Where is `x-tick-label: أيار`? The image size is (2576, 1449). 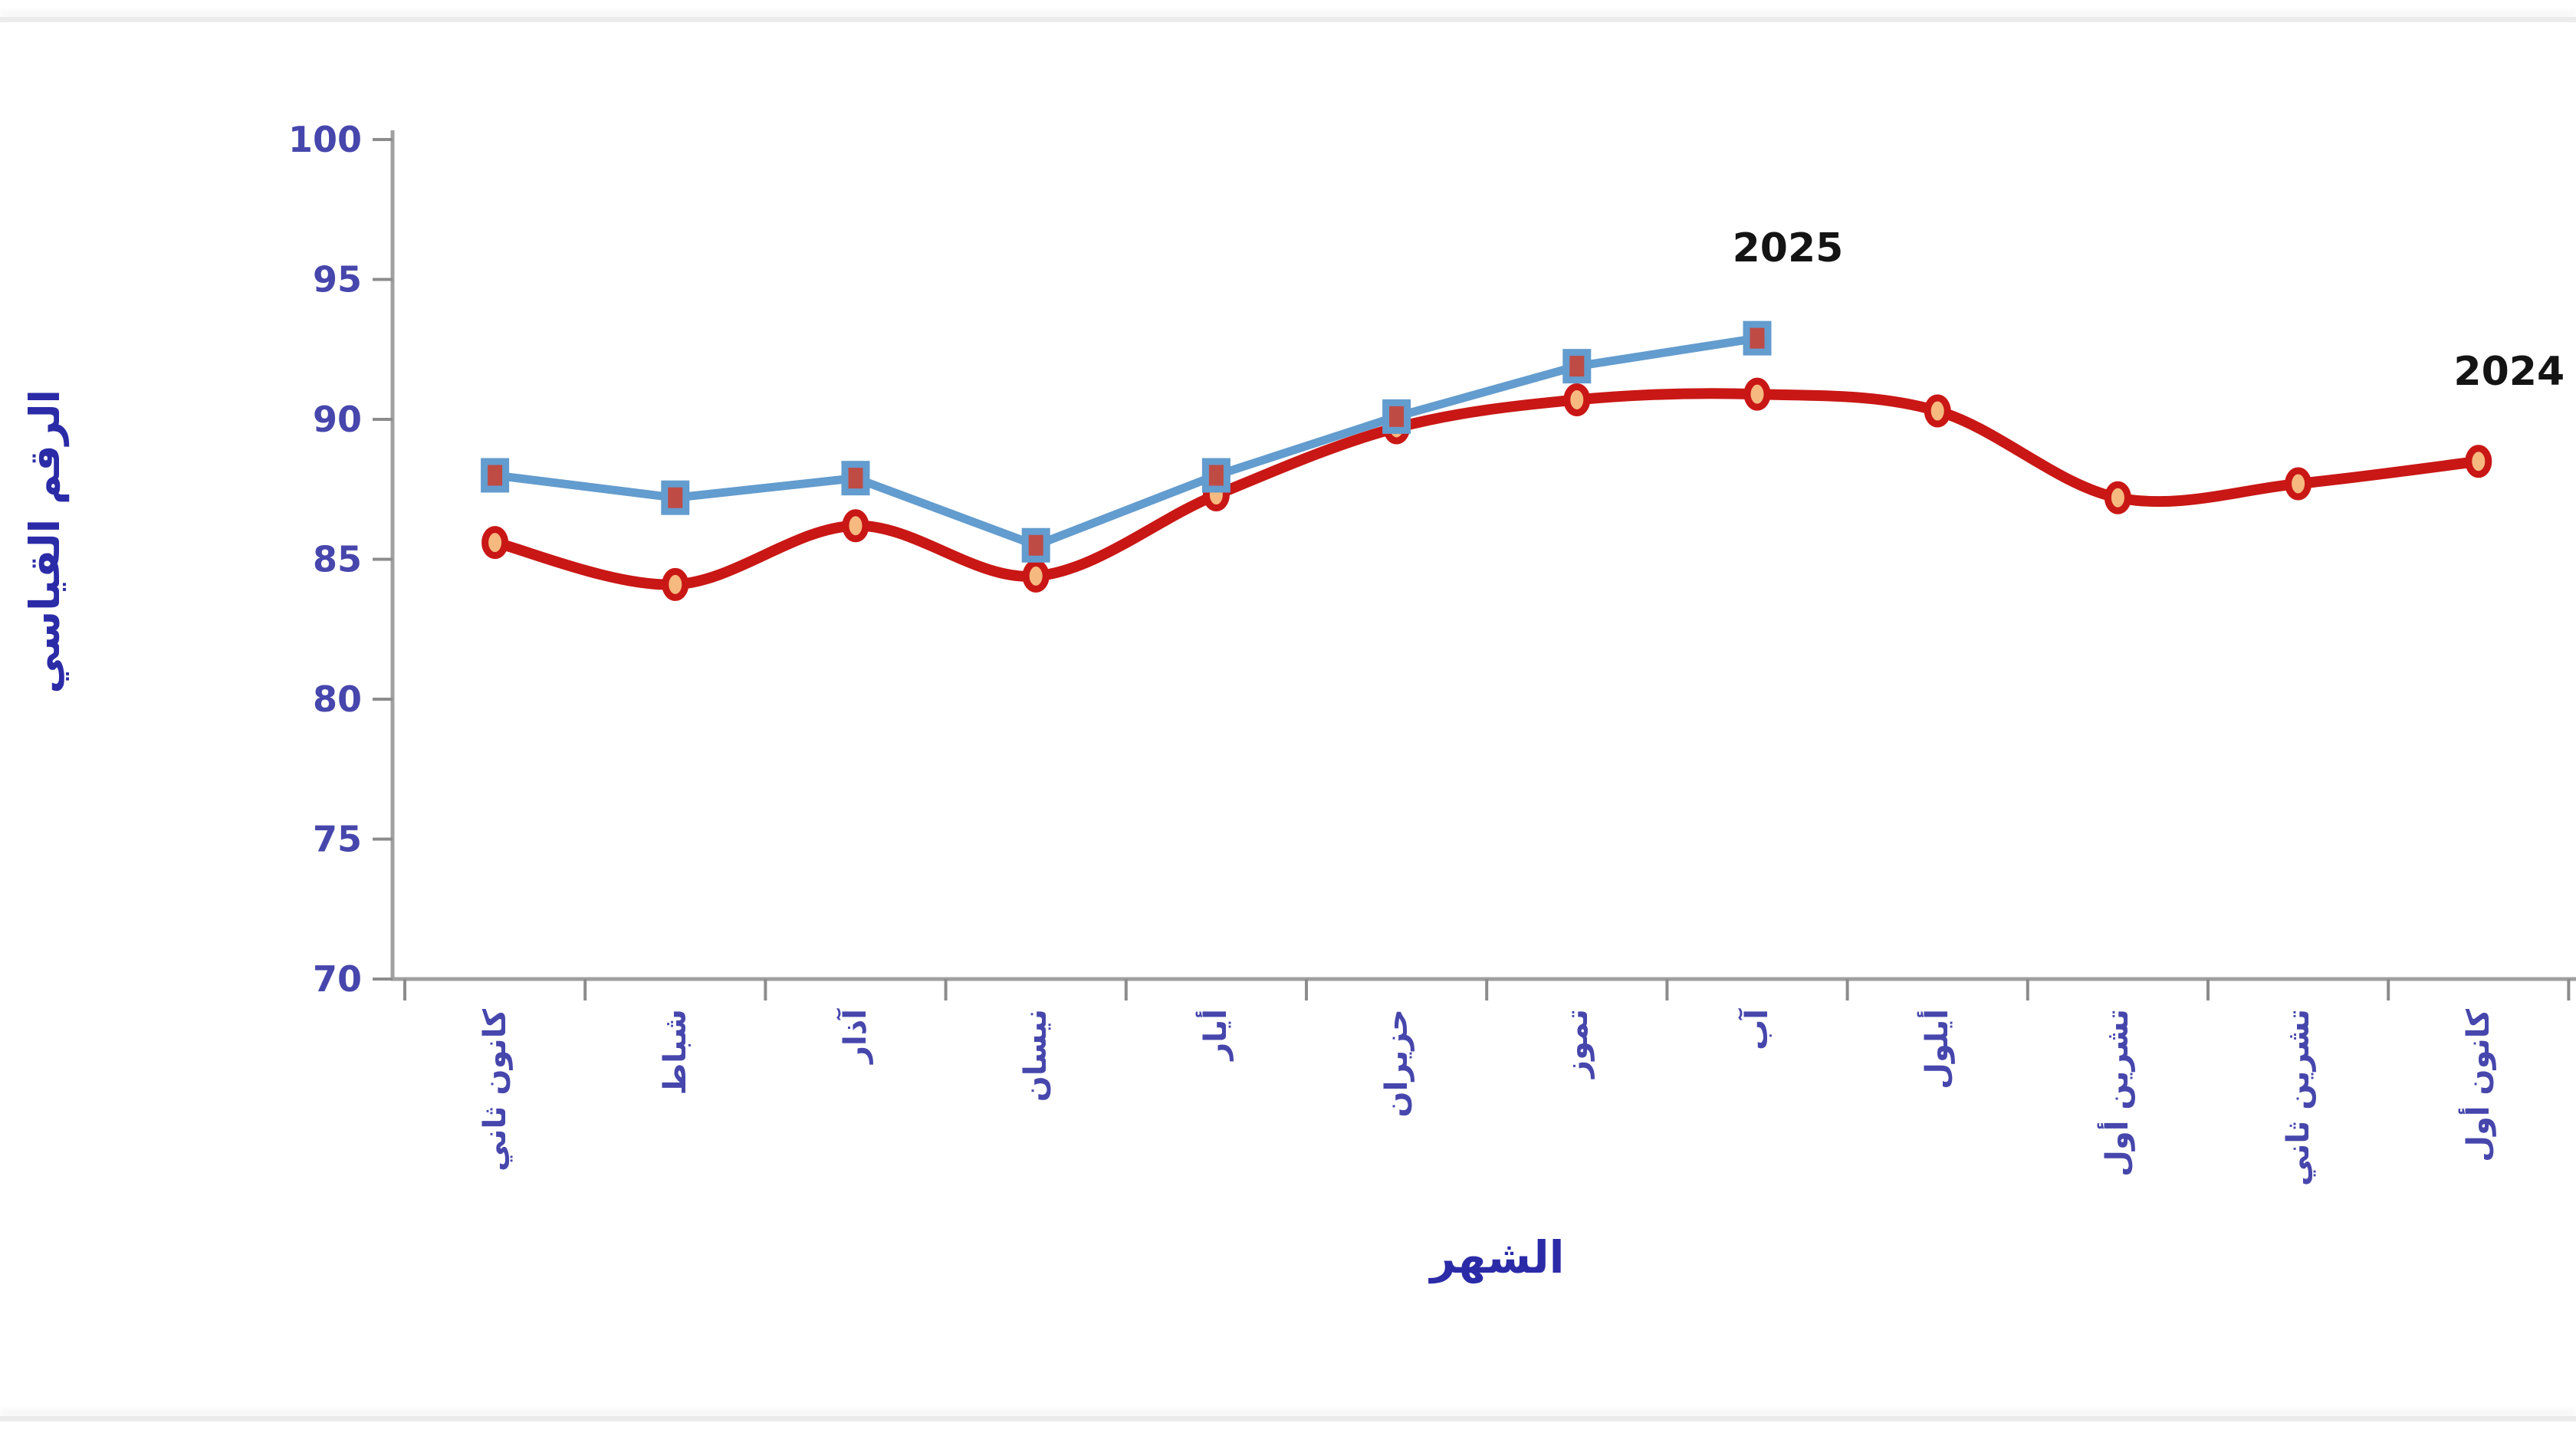 x-tick-label: أيار is located at coordinates (1216, 1034).